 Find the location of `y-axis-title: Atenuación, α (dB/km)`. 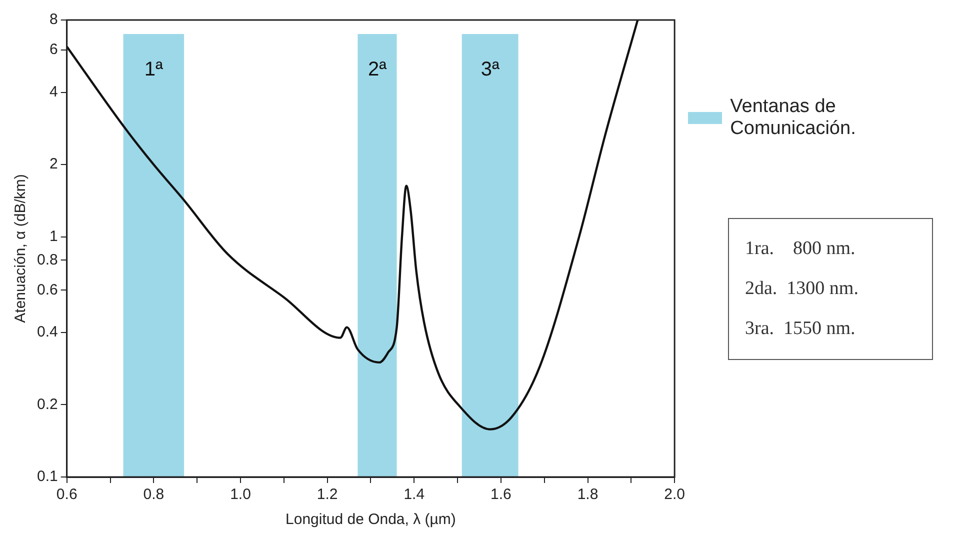

y-axis-title: Atenuación, α (dB/km) is located at coordinates (21, 248).